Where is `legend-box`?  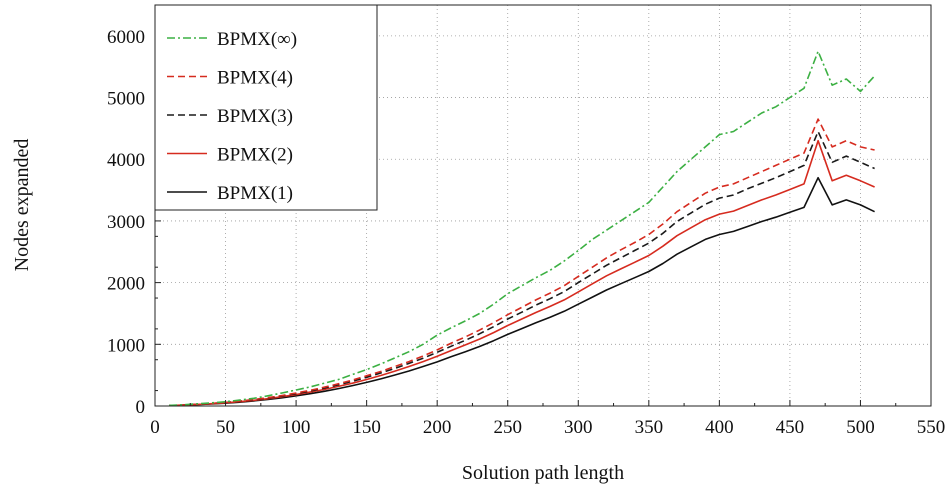
legend-box is located at coordinates (266, 107).